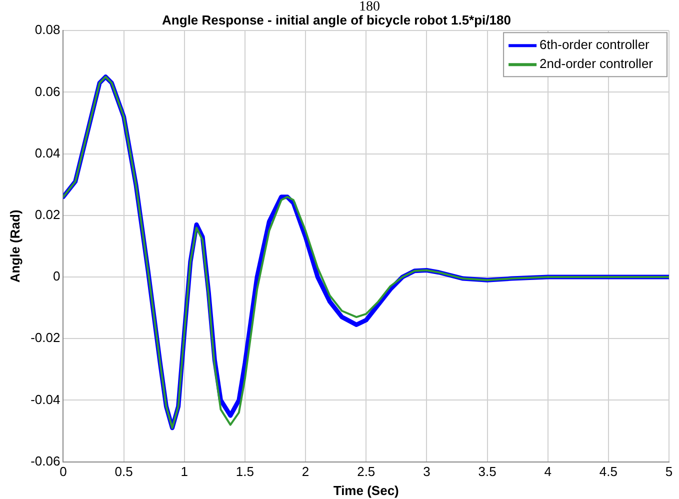 The height and width of the screenshot is (499, 679). Describe the element at coordinates (426, 472) in the screenshot. I see `x-tick-label: 3` at that location.